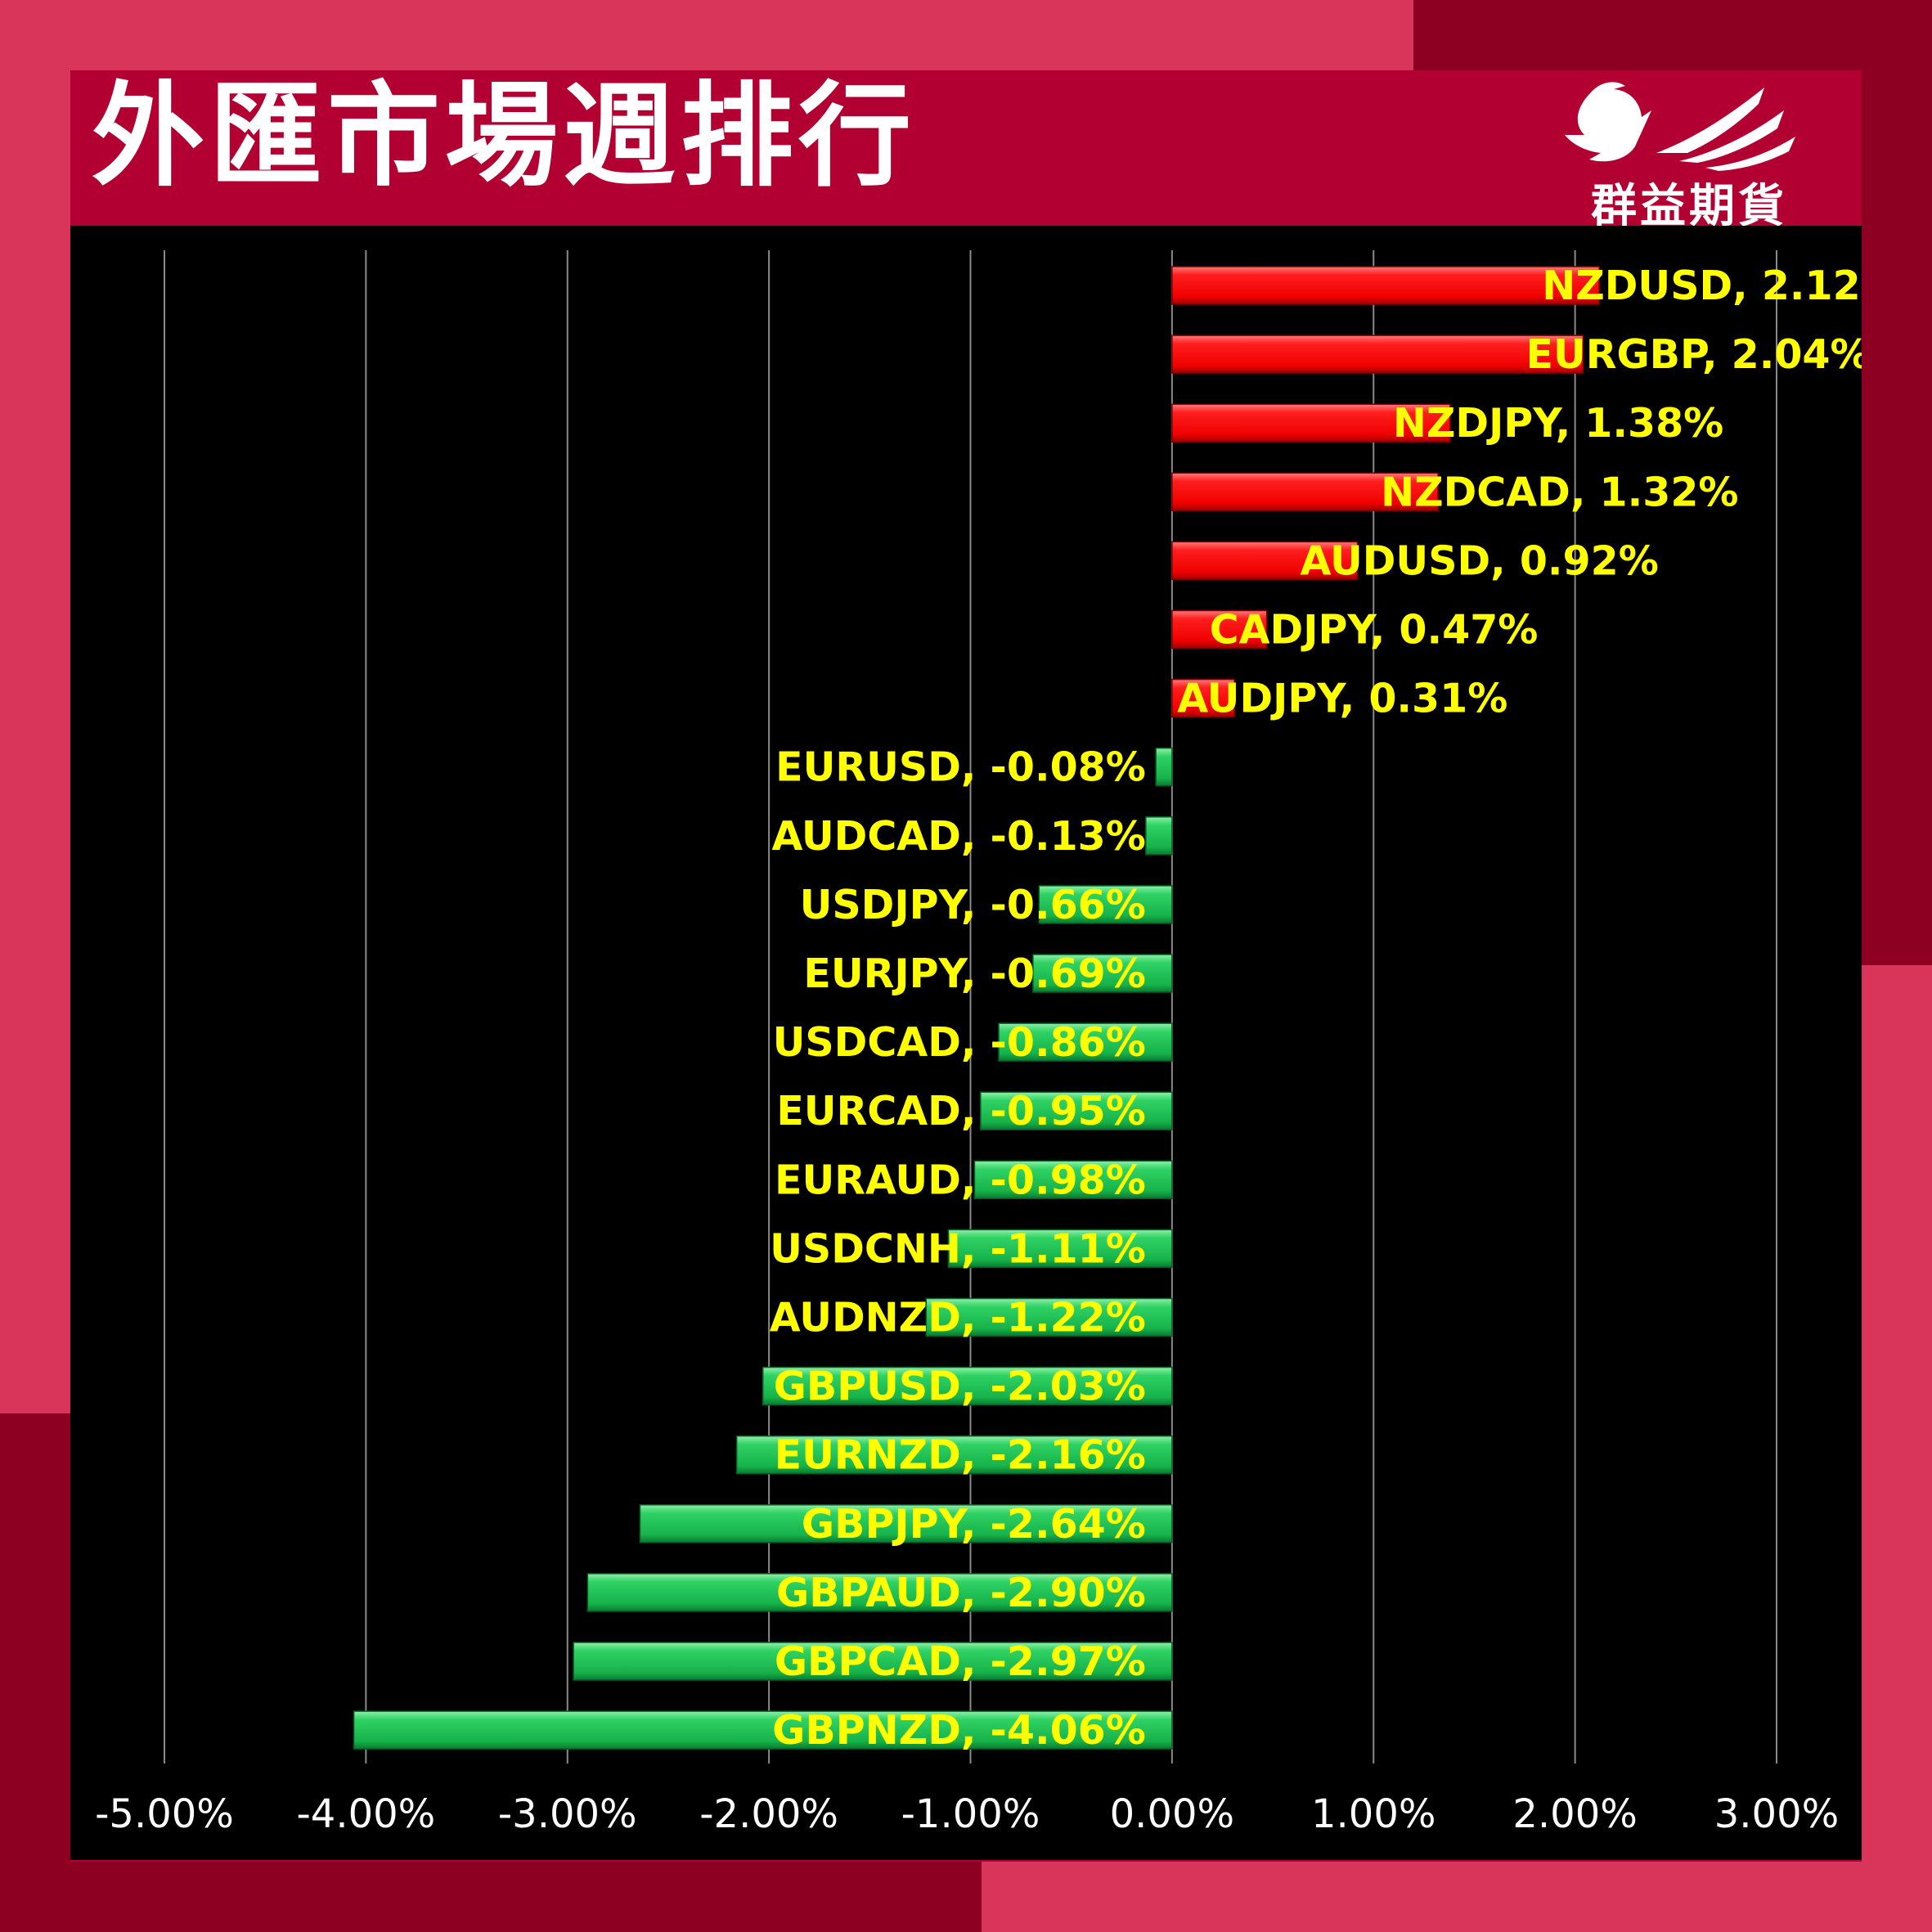 The width and height of the screenshot is (1932, 1932). Describe the element at coordinates (505, 136) in the screenshot. I see `page-title: 外匯市場週排行` at that location.